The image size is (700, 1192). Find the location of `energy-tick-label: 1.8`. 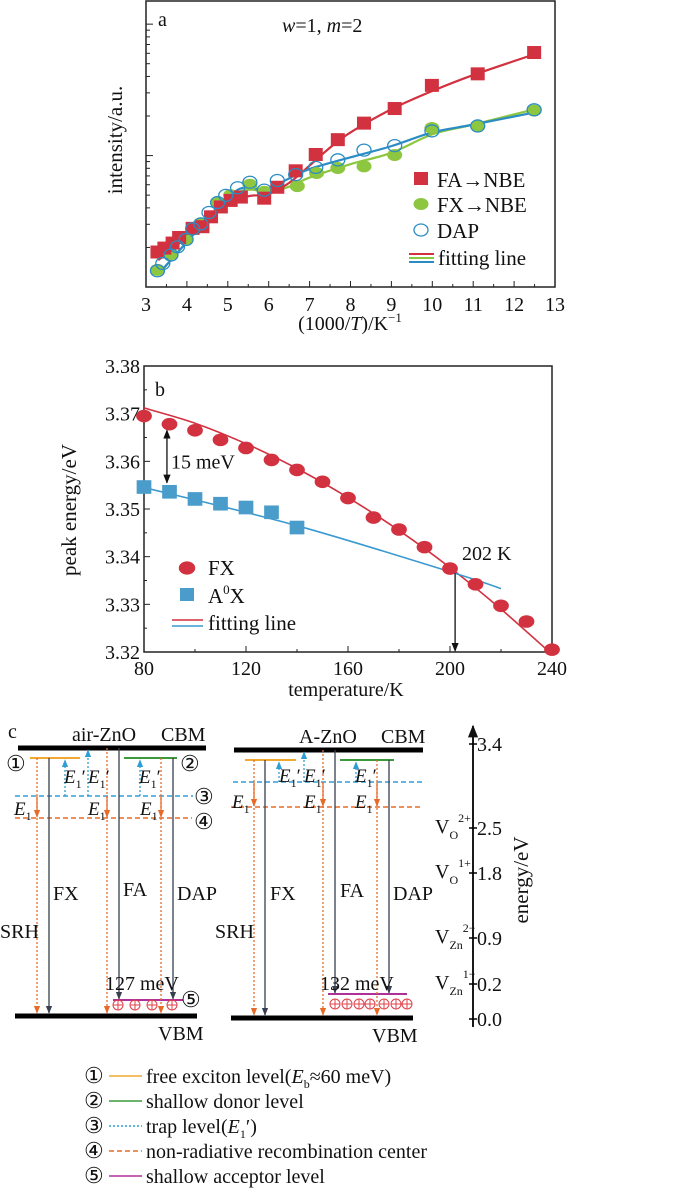

energy-tick-label: 1.8 is located at coordinates (489, 874).